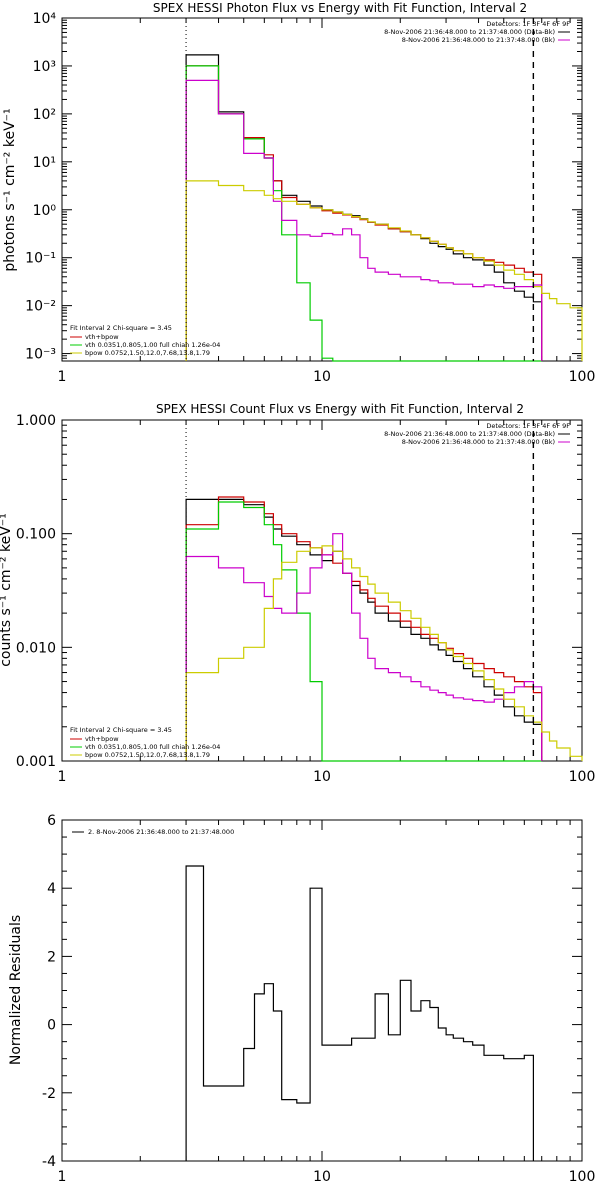 Image resolution: width=600 pixels, height=1200 pixels. What do you see at coordinates (45, 19) in the screenshot?
I see `y-tick-label: 10⁴` at bounding box center [45, 19].